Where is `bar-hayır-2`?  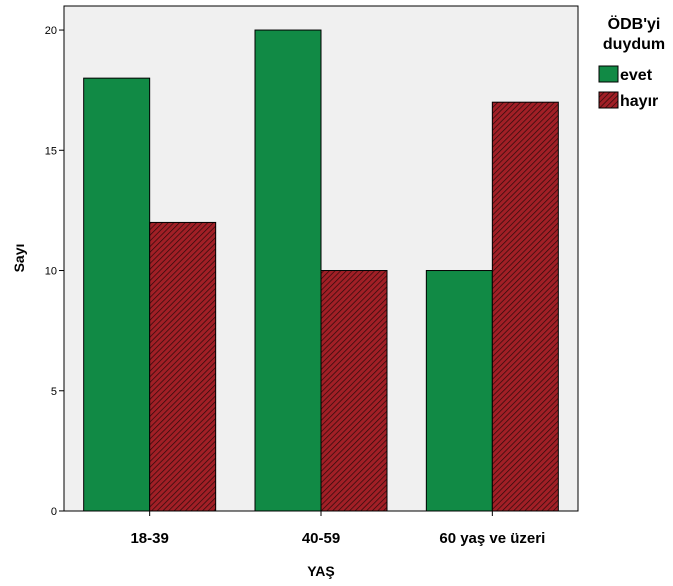 bar-hayır-2 is located at coordinates (354, 391).